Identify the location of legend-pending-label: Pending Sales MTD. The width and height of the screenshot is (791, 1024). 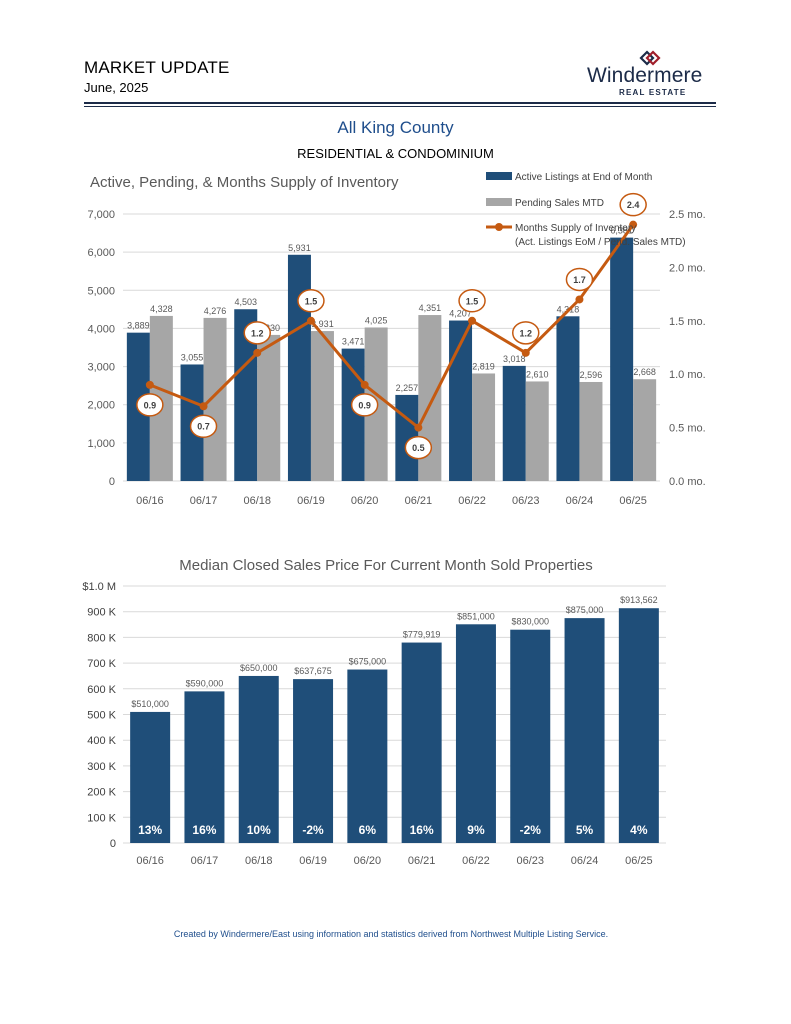
(559, 203).